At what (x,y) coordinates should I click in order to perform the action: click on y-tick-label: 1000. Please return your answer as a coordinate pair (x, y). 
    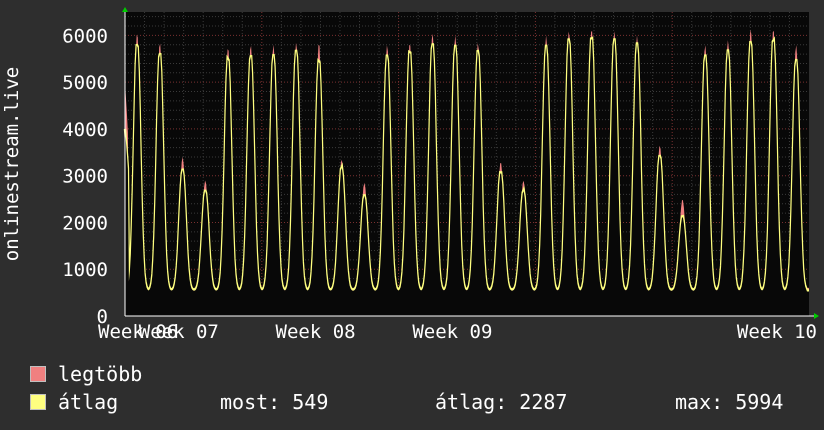
    Looking at the image, I should click on (85, 270).